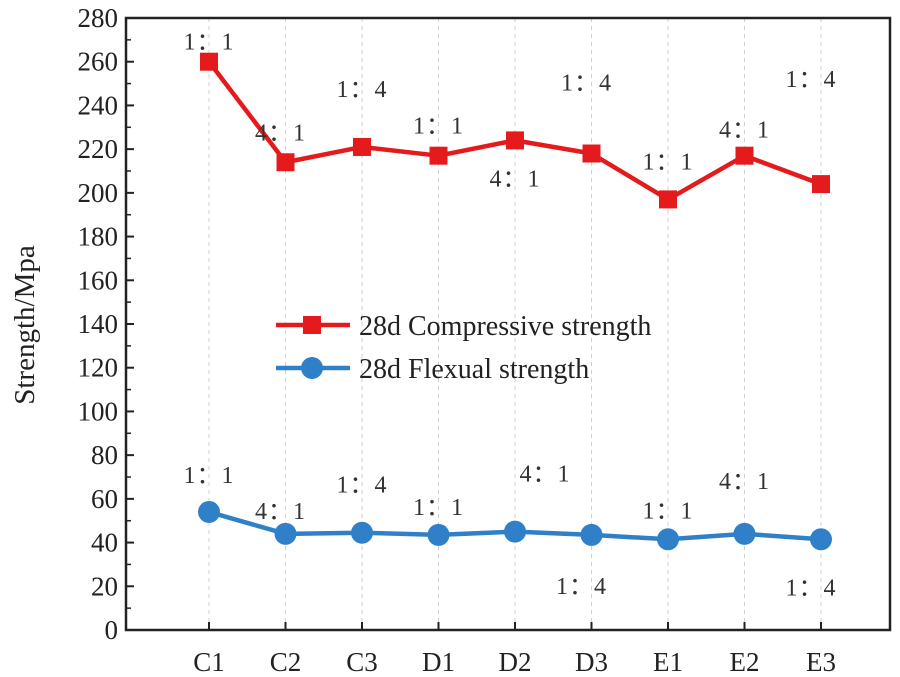 The height and width of the screenshot is (677, 900). Describe the element at coordinates (280, 133) in the screenshot. I see `ratio-label-compressive-c2: 4：1` at that location.